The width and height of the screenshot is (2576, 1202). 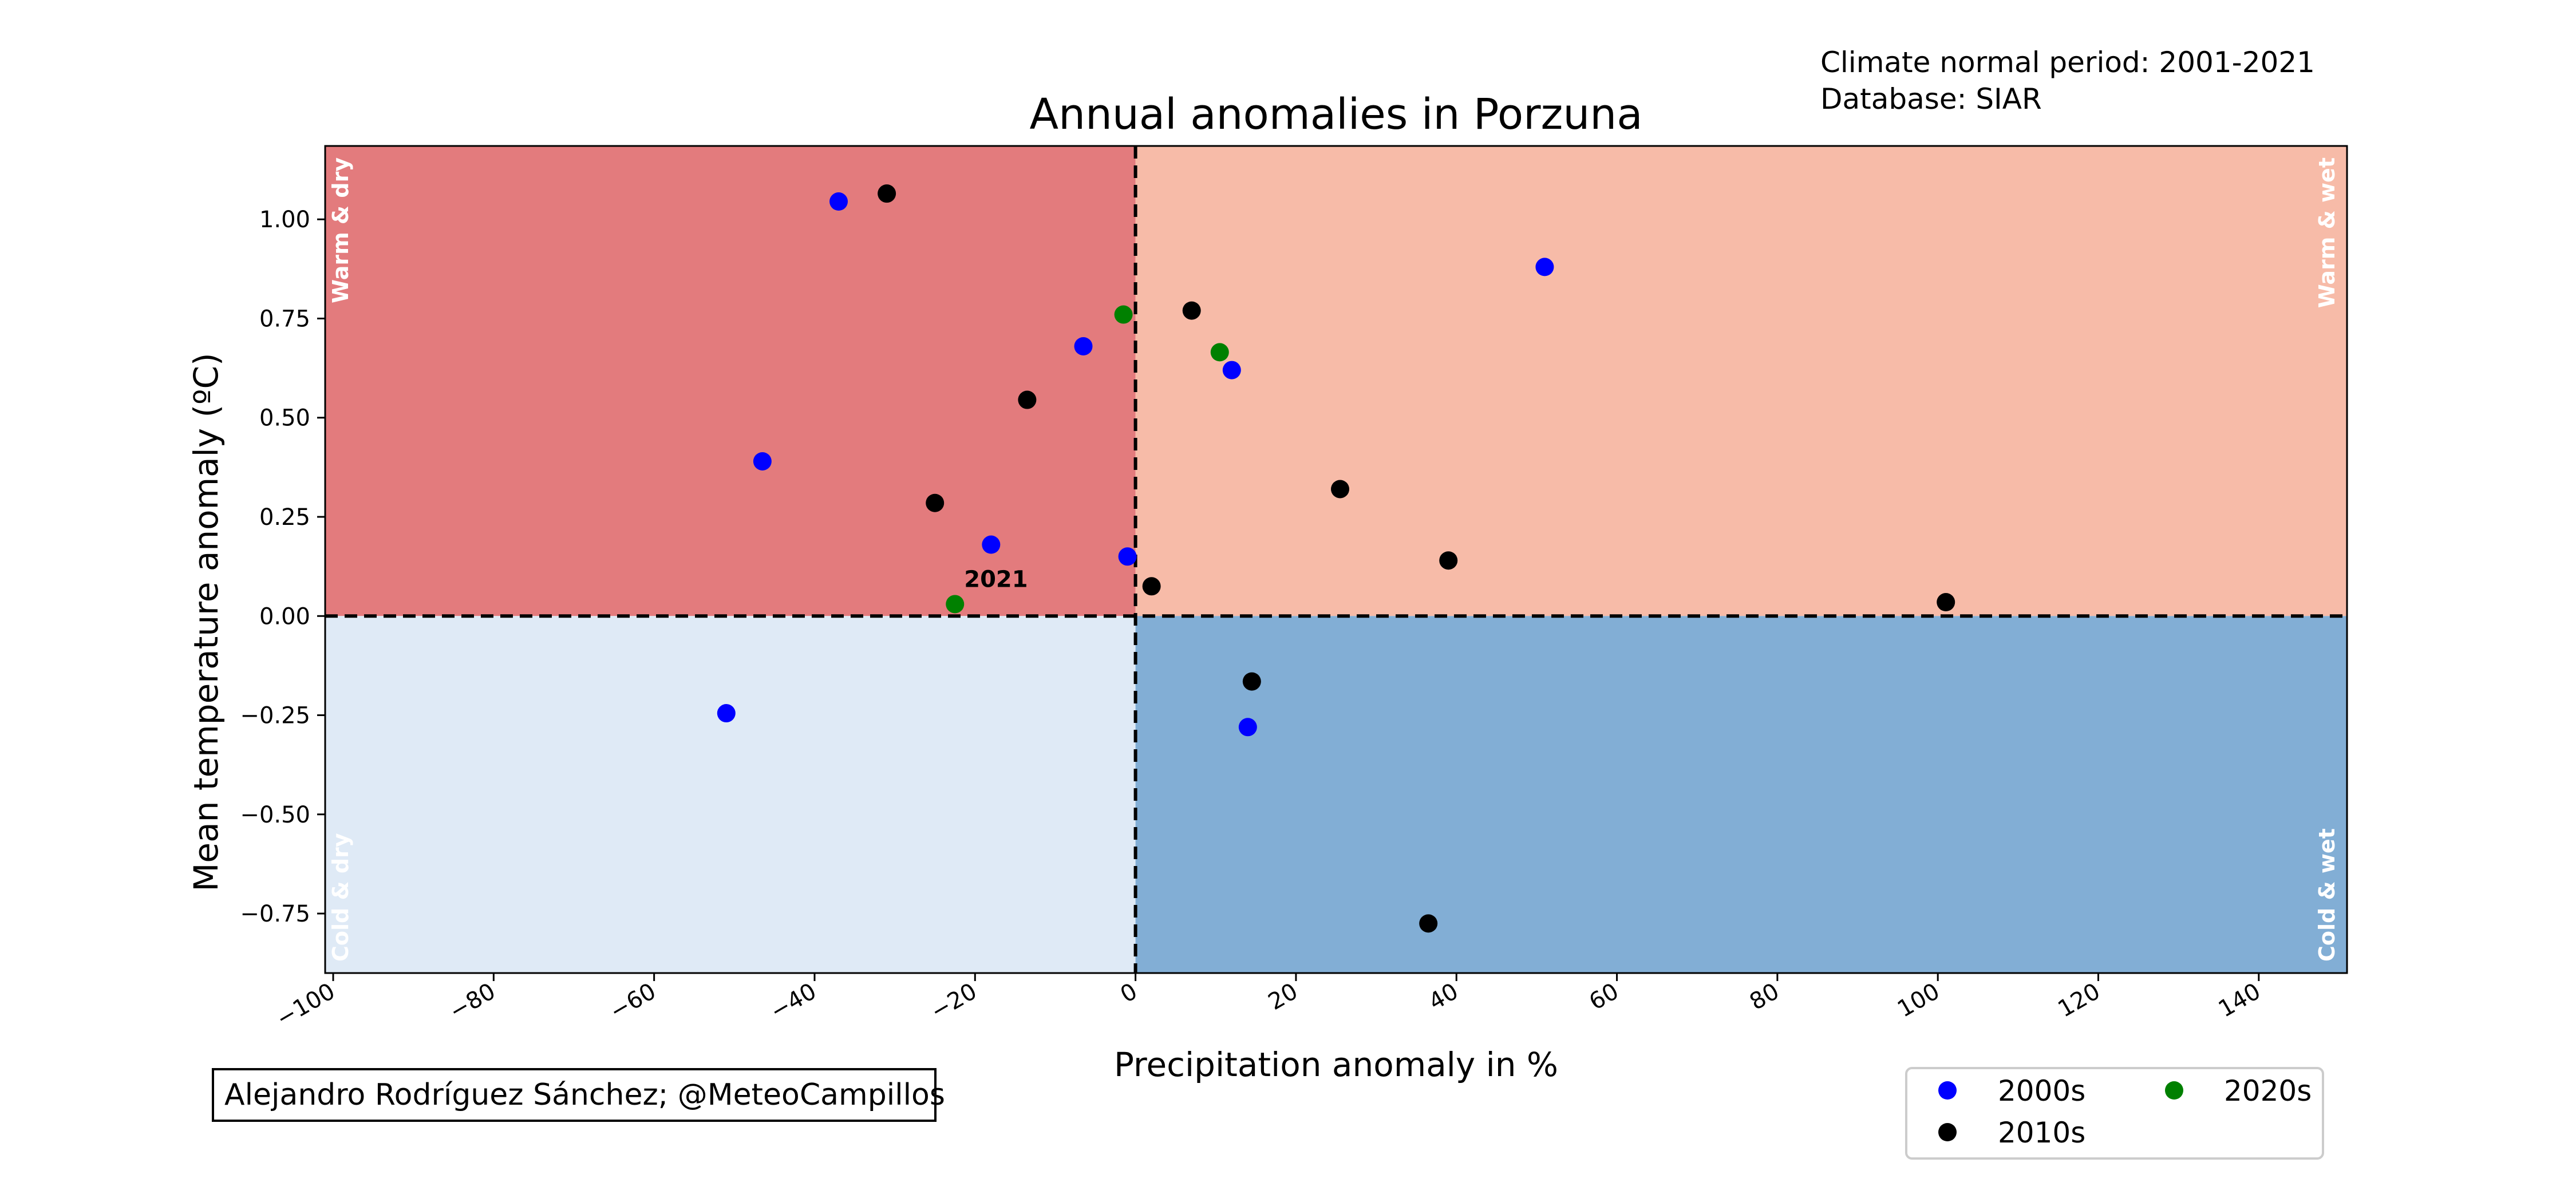 What do you see at coordinates (472, 1002) in the screenshot?
I see `x-tick-label: −80` at bounding box center [472, 1002].